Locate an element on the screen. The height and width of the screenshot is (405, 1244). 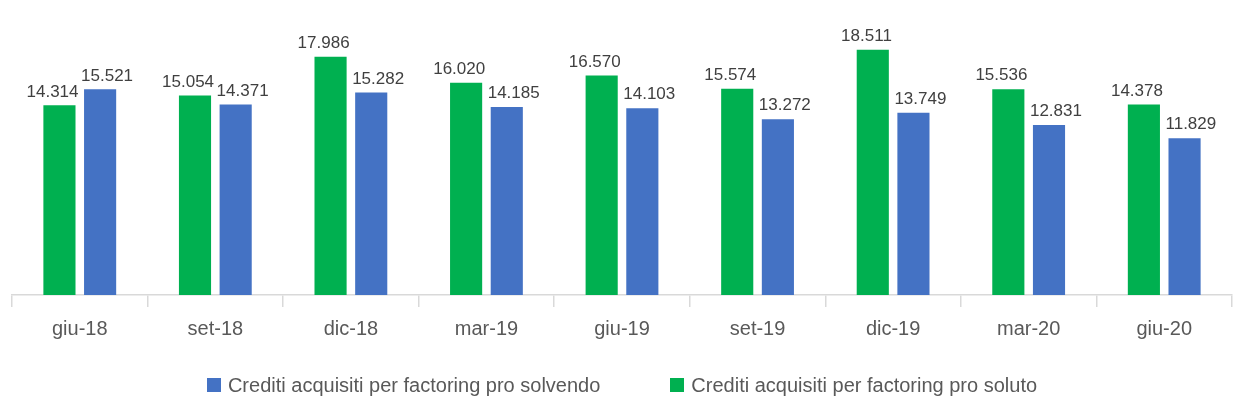
x-tick-label: set-19 is located at coordinates (757, 327).